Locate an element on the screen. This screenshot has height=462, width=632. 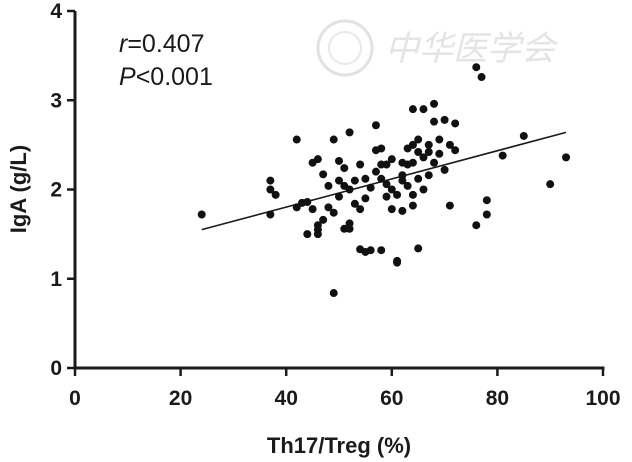
y-tick-label: 0 is located at coordinates (56, 368).